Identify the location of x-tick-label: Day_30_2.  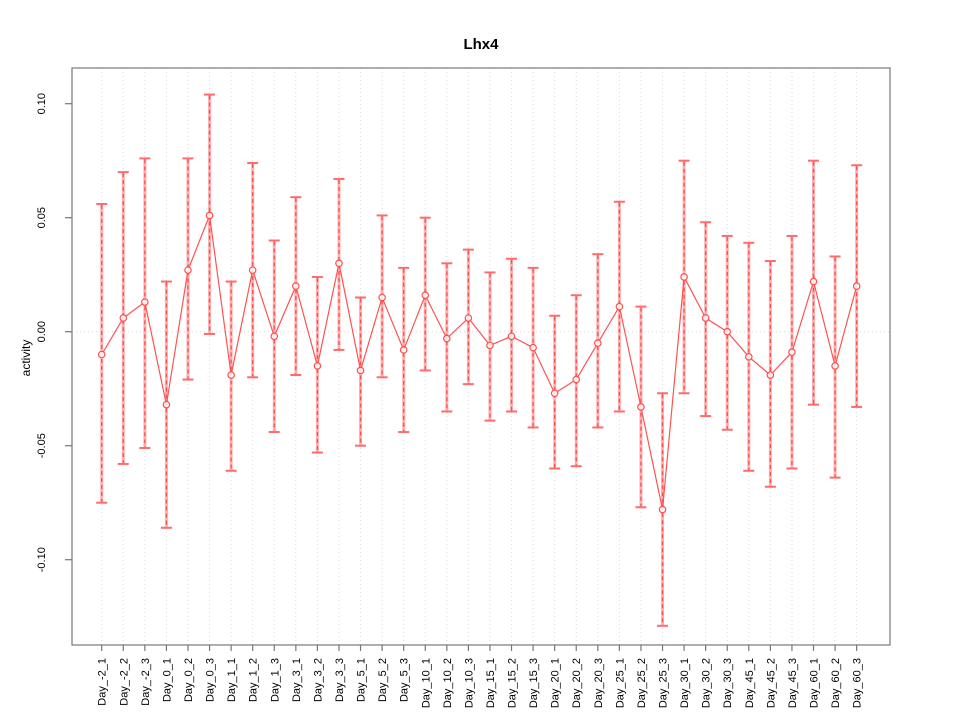
(707, 683).